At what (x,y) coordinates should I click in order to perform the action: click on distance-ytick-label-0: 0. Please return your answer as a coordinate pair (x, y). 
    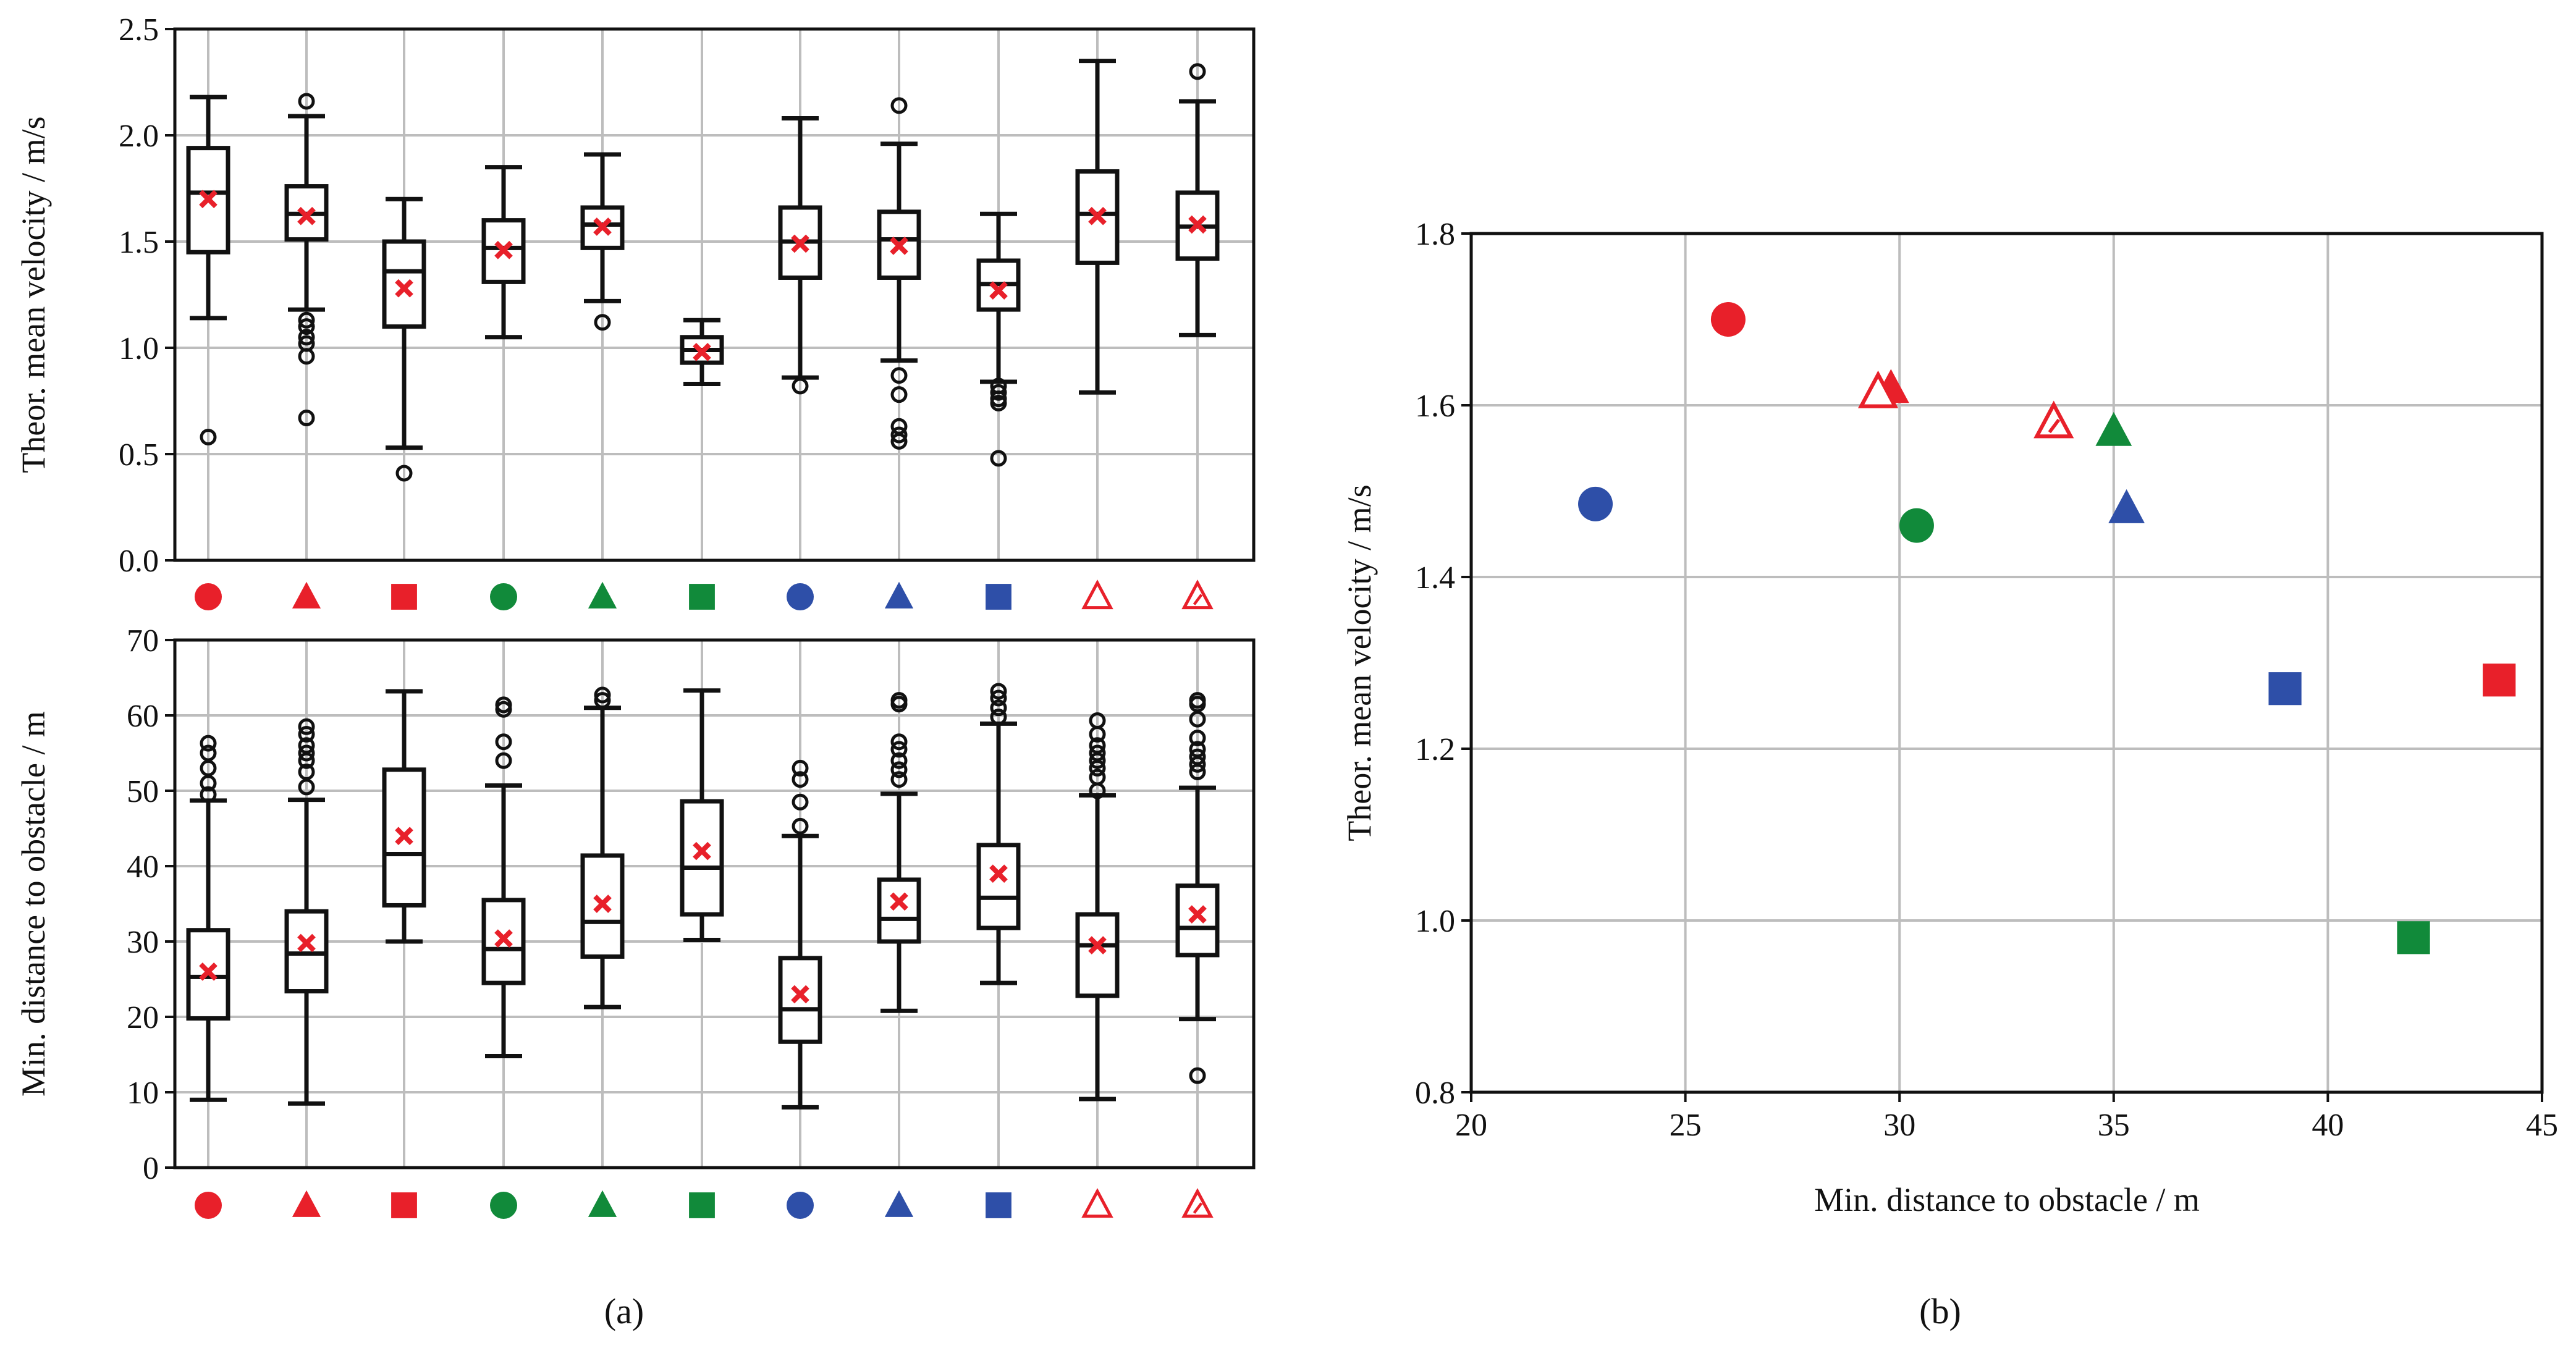
    Looking at the image, I should click on (151, 1168).